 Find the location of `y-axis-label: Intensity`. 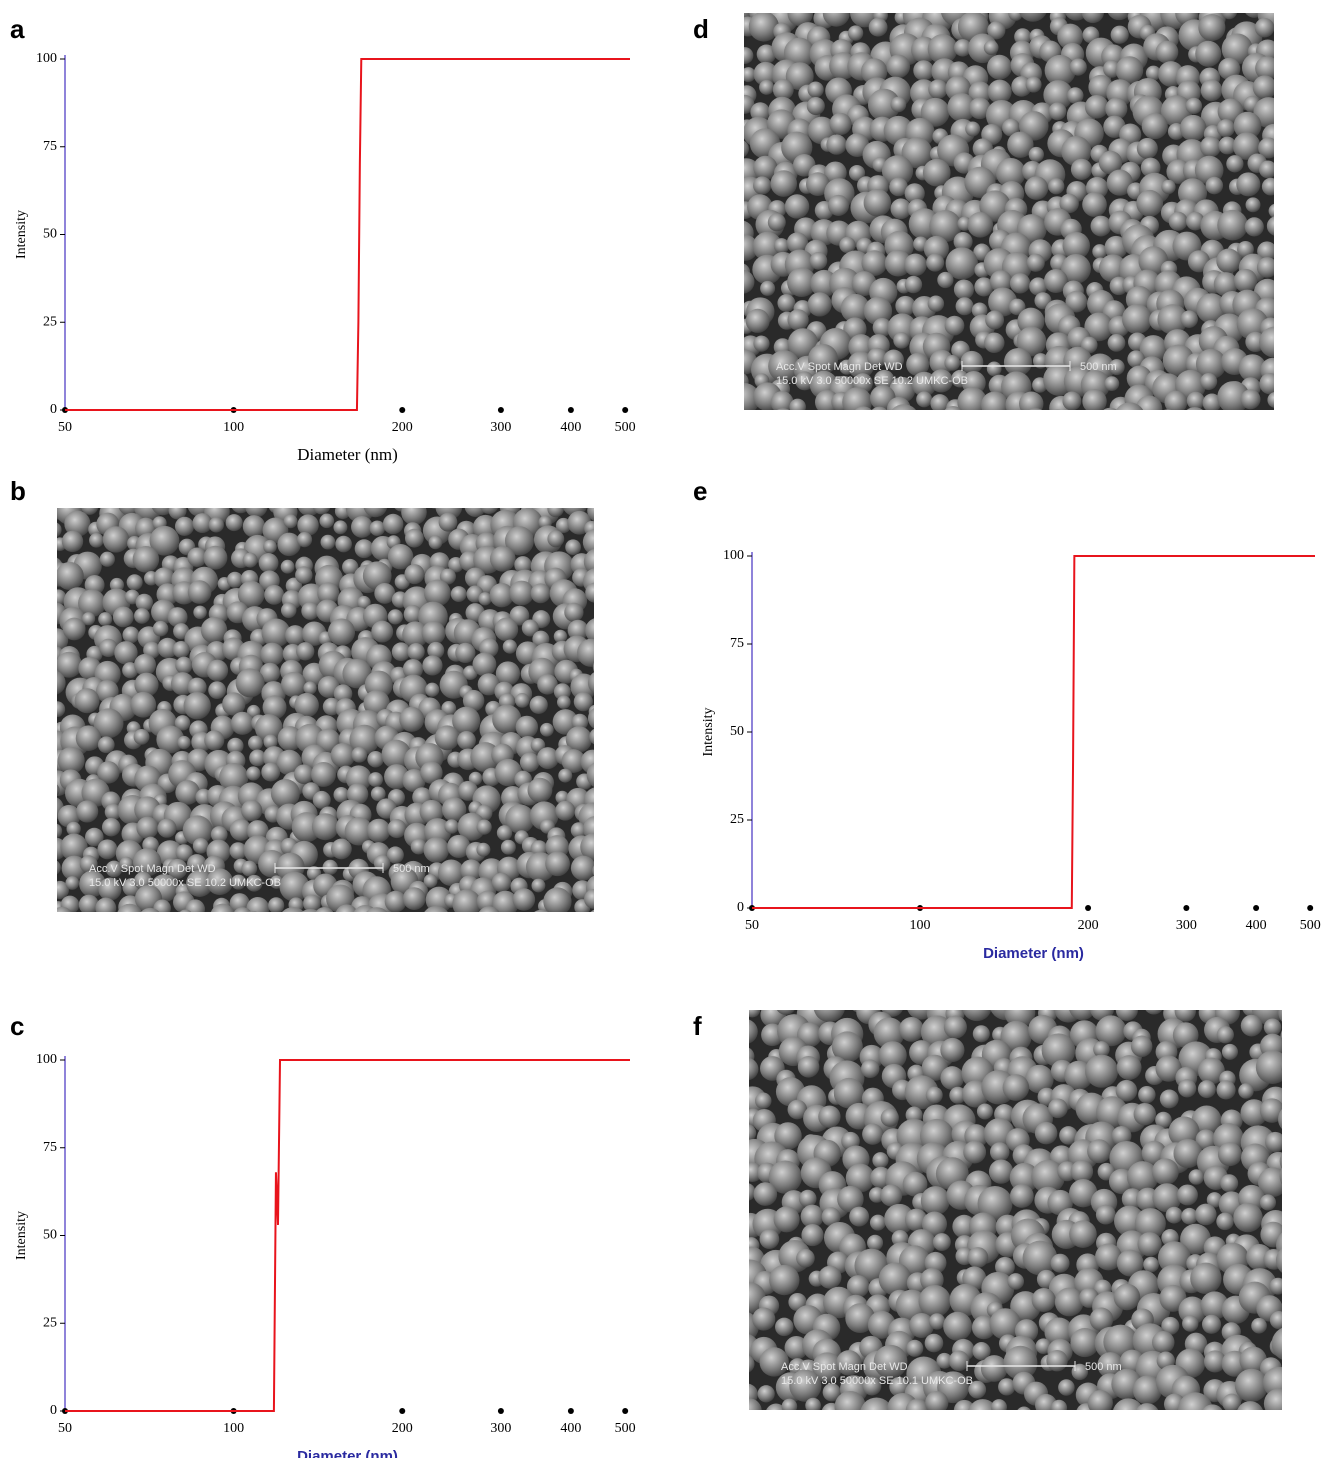

y-axis-label: Intensity is located at coordinates (21, 234).